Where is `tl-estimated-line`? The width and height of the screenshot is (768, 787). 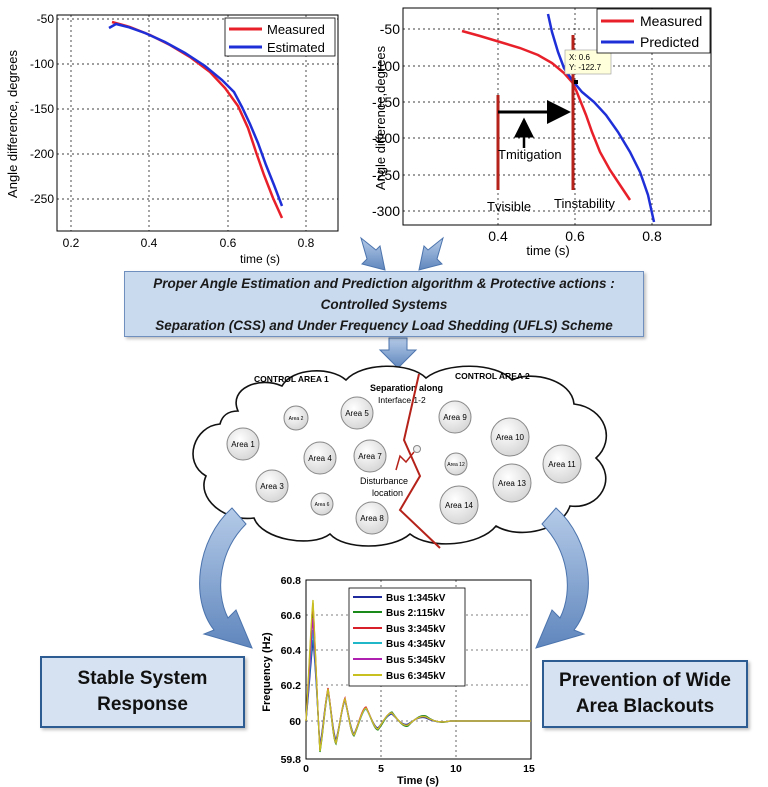
tl-estimated-line is located at coordinates (196, 114).